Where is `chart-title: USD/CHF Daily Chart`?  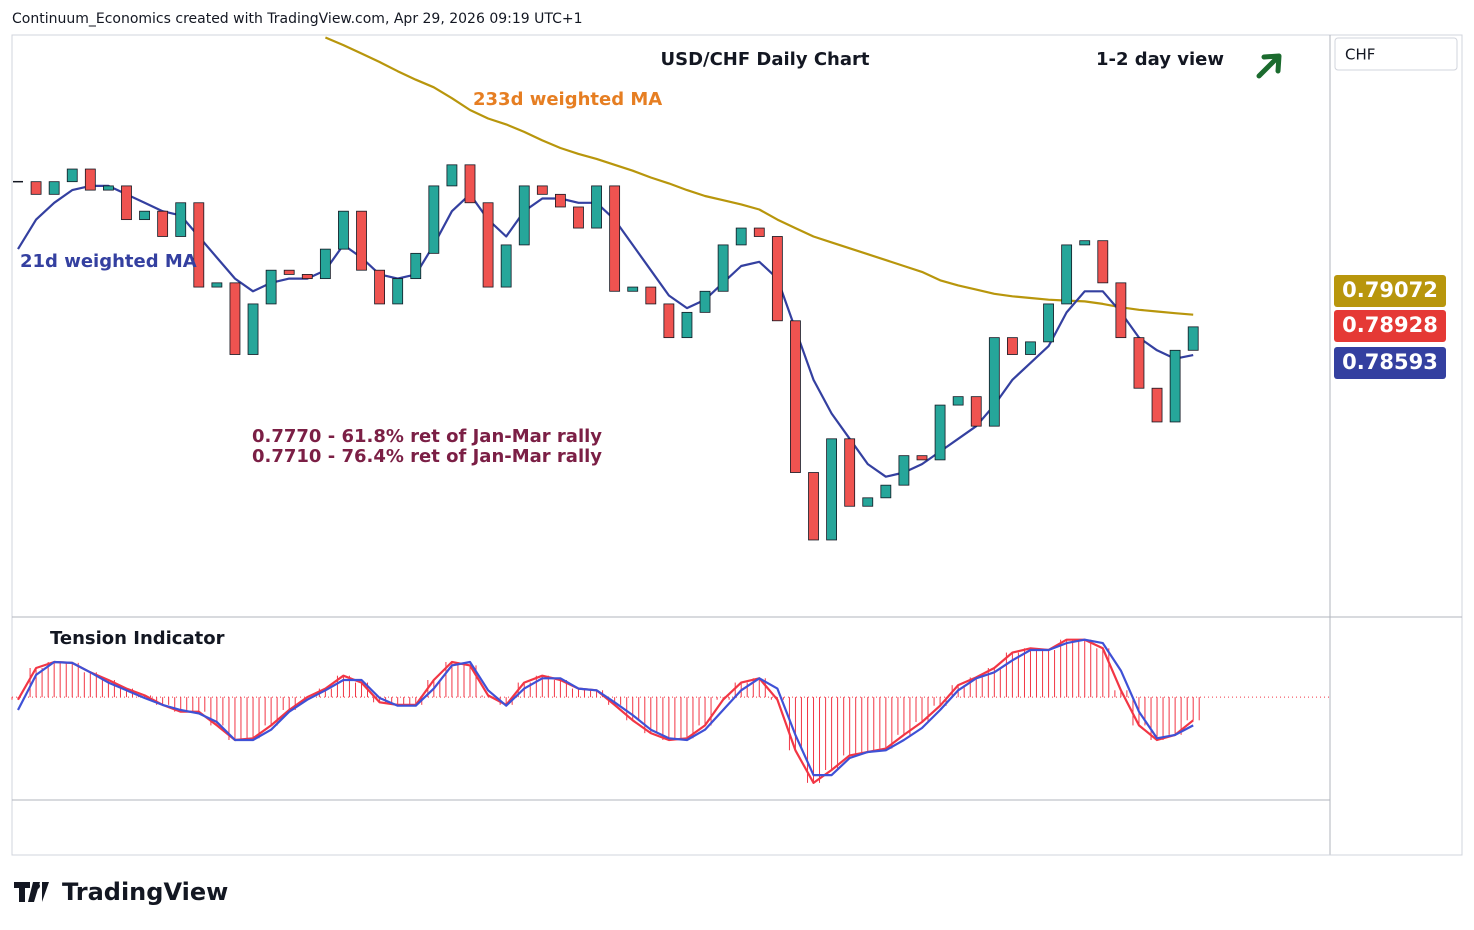 chart-title: USD/CHF Daily Chart is located at coordinates (764, 59).